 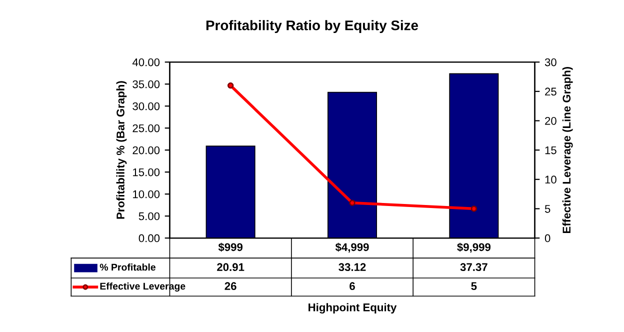 What do you see at coordinates (230, 267) in the screenshot?
I see `data-label: 20.91` at bounding box center [230, 267].